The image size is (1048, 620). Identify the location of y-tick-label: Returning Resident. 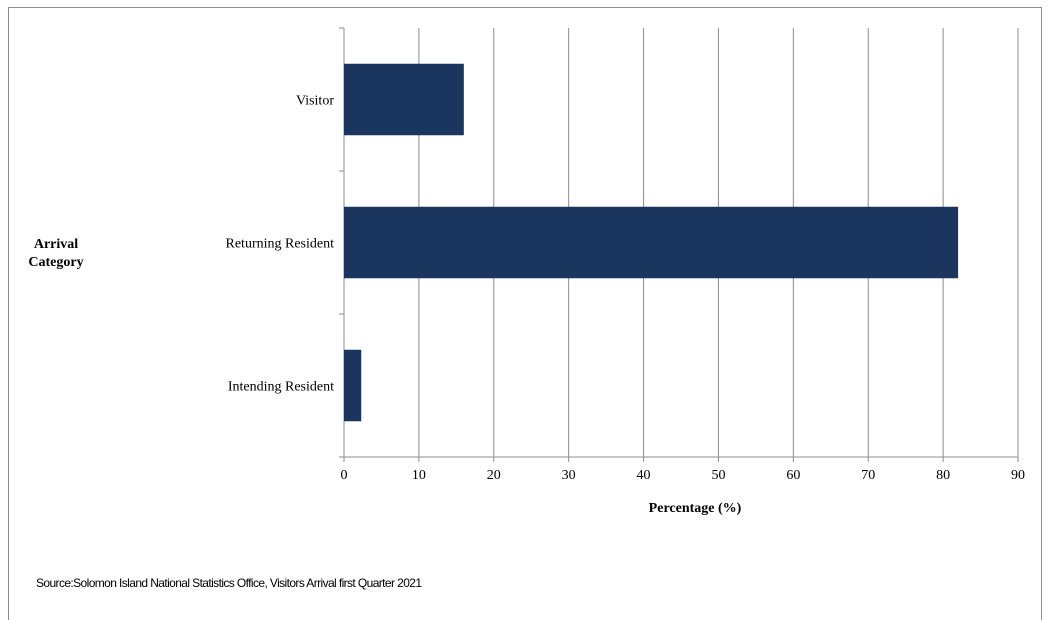
(280, 244).